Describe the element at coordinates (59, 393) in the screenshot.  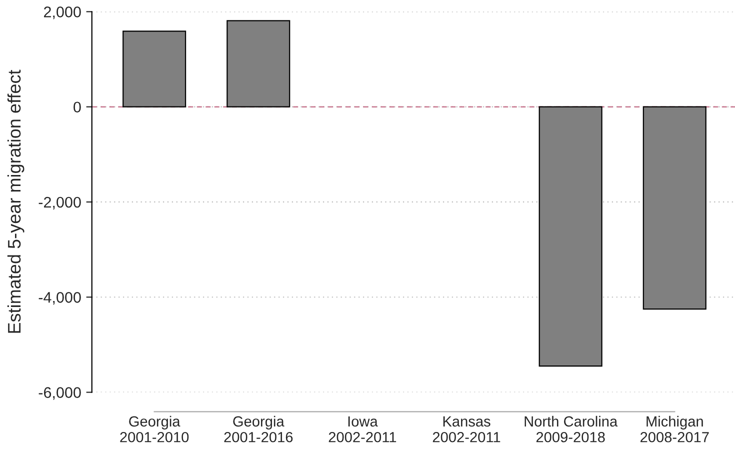
I see `y-tick-label: -6,000` at that location.